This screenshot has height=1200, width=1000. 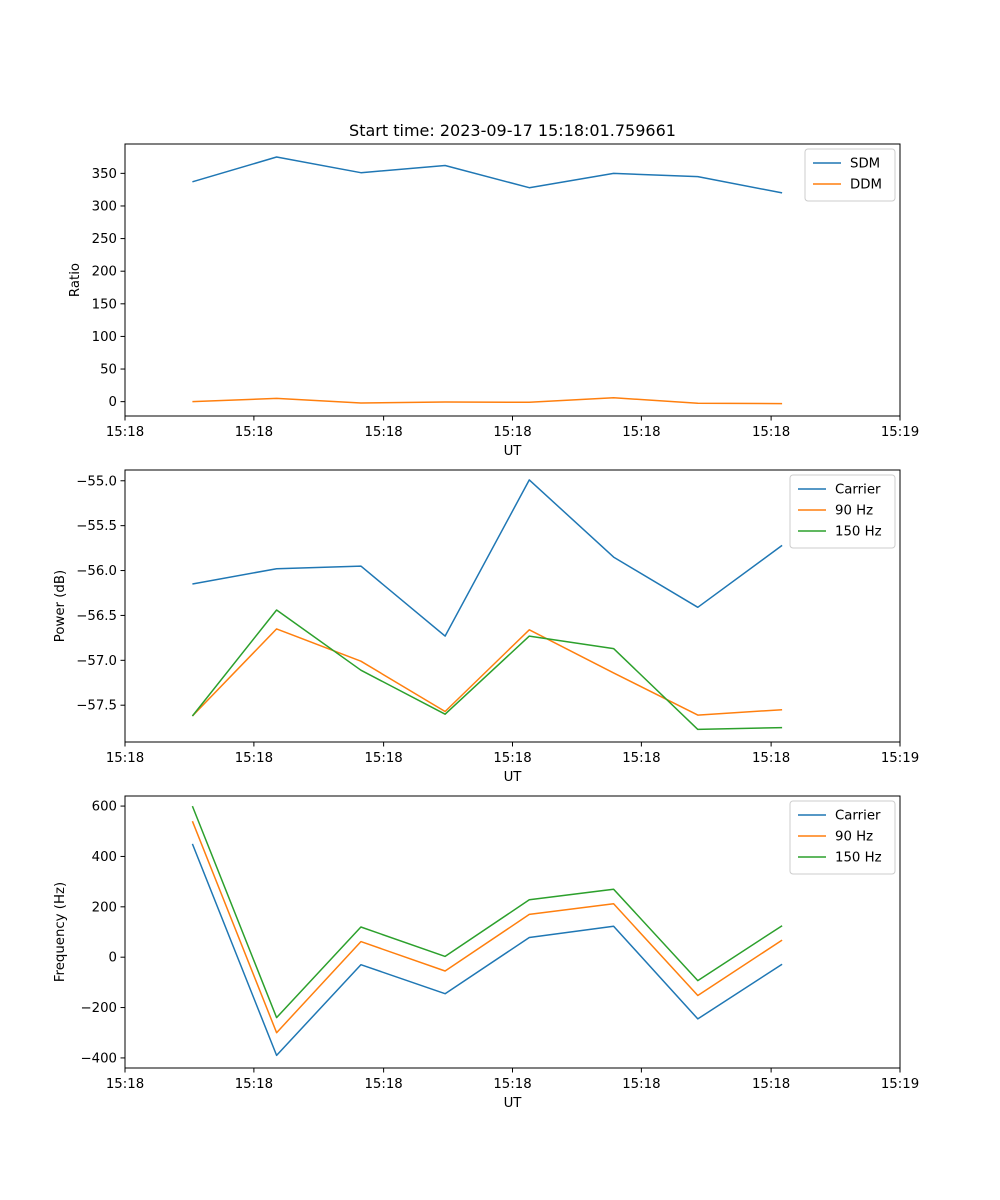 I want to click on y-tick-label: −56.0, so click(x=96, y=571).